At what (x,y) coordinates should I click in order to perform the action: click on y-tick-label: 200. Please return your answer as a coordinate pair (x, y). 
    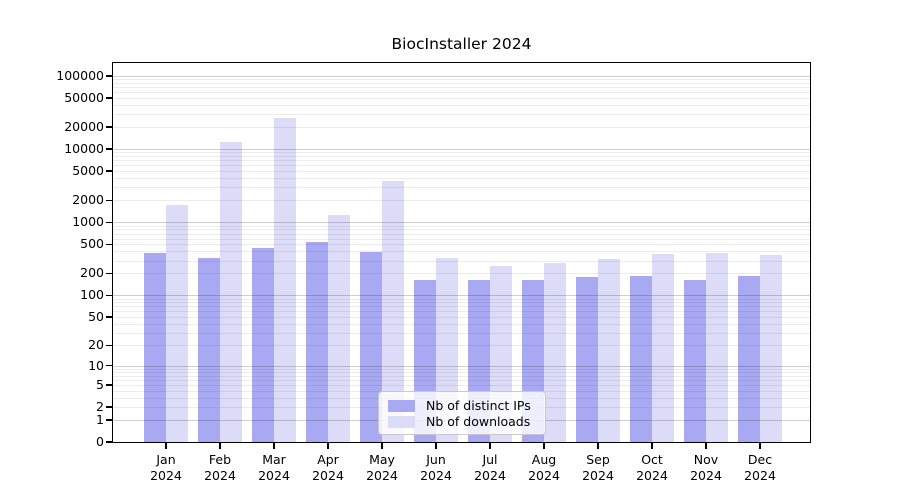
    Looking at the image, I should click on (92, 273).